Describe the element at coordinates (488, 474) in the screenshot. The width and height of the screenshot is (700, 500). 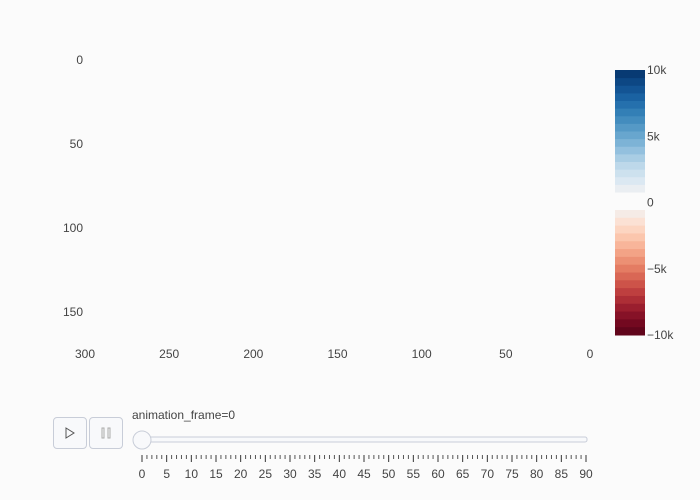
I see `slider-tick-label: 70` at that location.